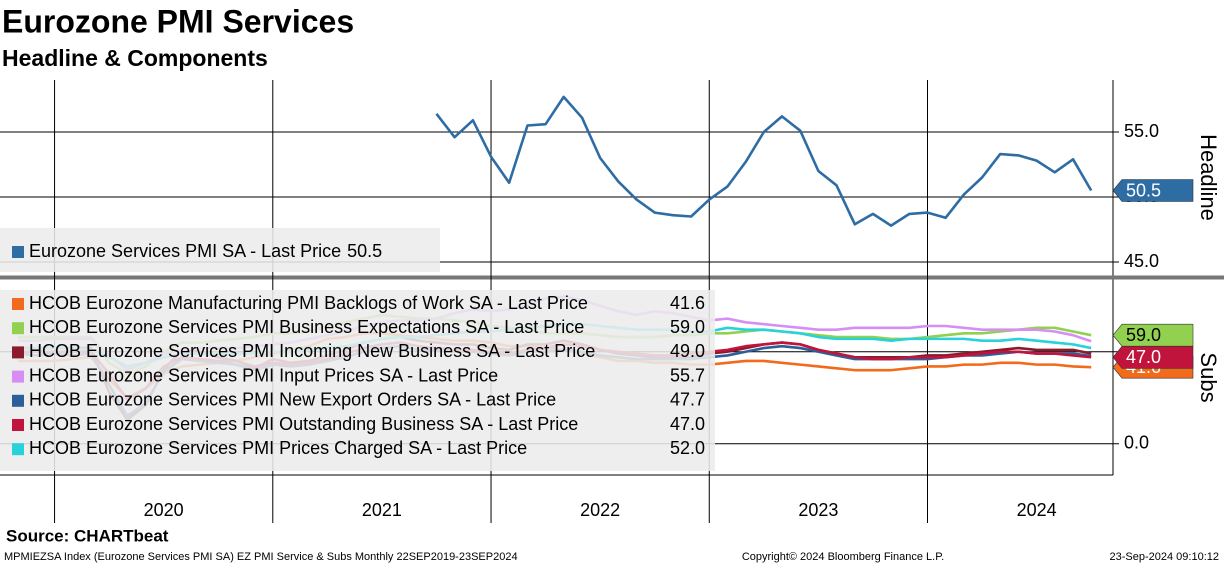 This screenshot has width=1224, height=566. What do you see at coordinates (818, 510) in the screenshot?
I see `x-tick-label: 2023` at bounding box center [818, 510].